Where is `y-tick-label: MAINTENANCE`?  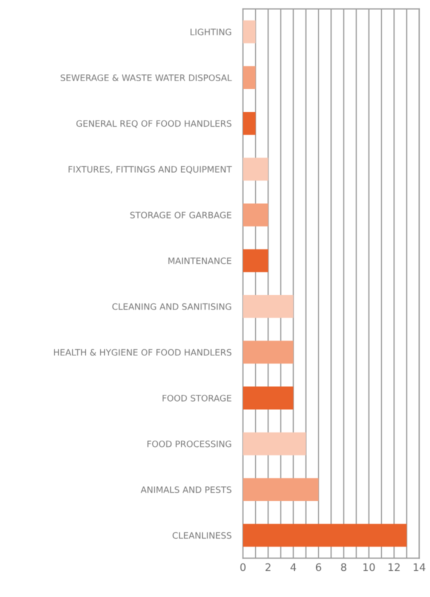
y-tick-label: MAINTENANCE is located at coordinates (200, 261).